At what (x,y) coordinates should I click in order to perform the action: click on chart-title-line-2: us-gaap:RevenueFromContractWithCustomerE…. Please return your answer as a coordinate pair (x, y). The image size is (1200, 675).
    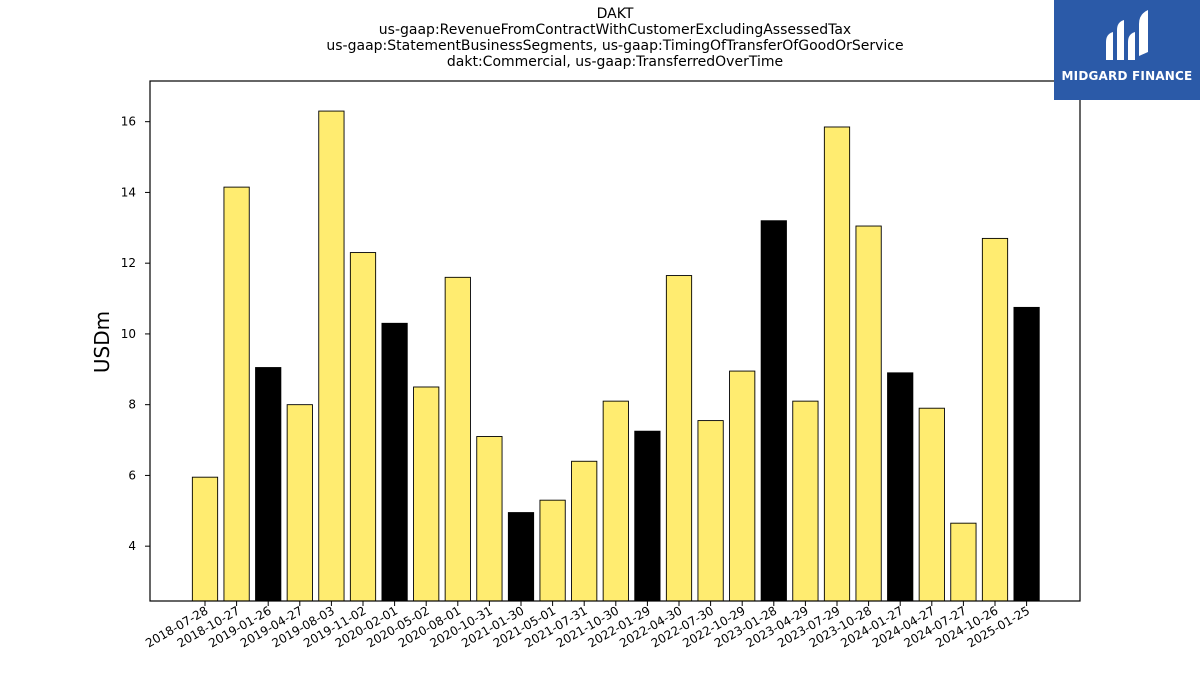
    Looking at the image, I should click on (615, 30).